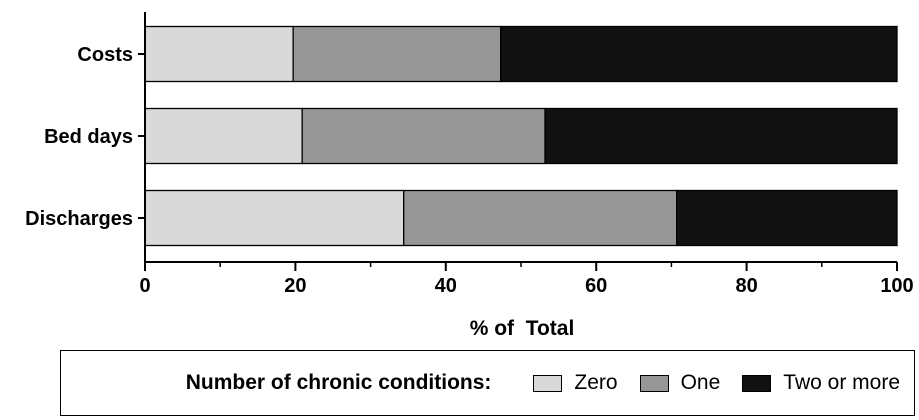  Describe the element at coordinates (721, 136) in the screenshot. I see `bar-bed-days-two-or-more` at that location.